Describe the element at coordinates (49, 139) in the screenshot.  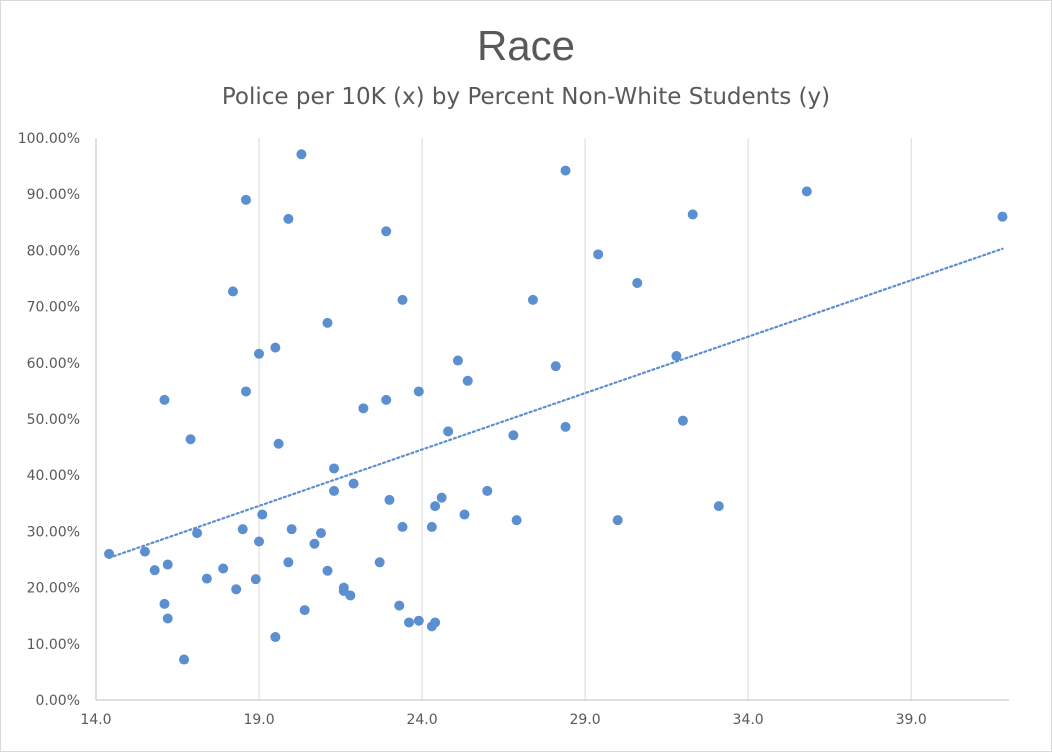
I see `y-tick-label: 100.00%` at that location.